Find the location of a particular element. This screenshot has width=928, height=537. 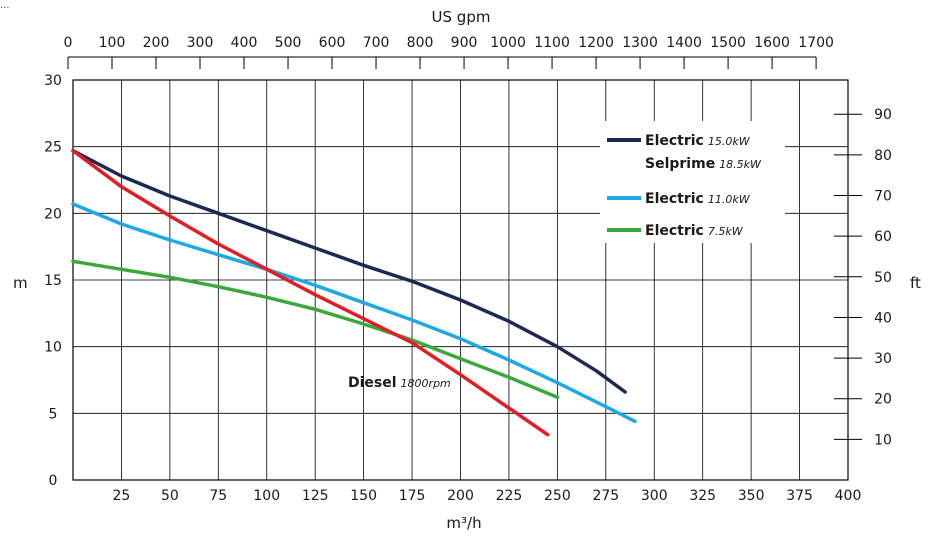

right-tick-label: 60 is located at coordinates (883, 237).